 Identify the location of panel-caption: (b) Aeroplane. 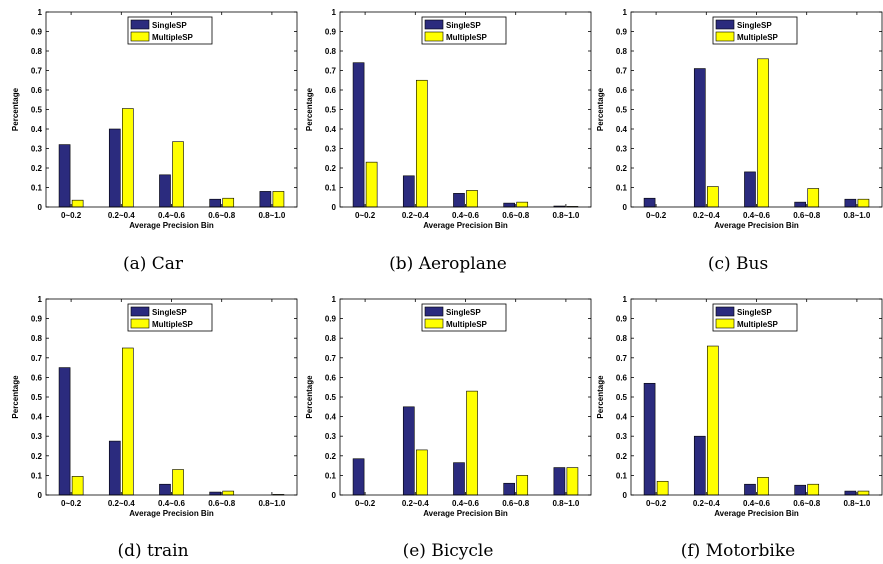
(448, 264).